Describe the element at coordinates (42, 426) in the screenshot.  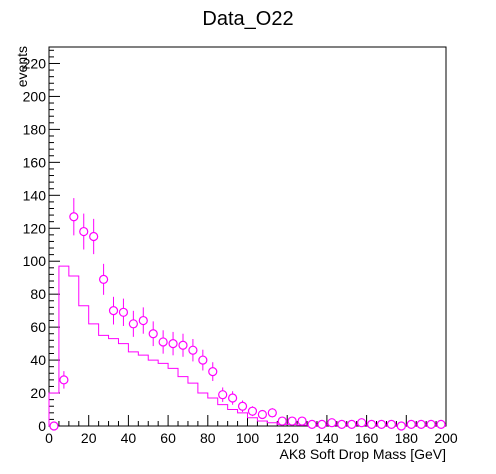
I see `y-tick-label: 0` at that location.